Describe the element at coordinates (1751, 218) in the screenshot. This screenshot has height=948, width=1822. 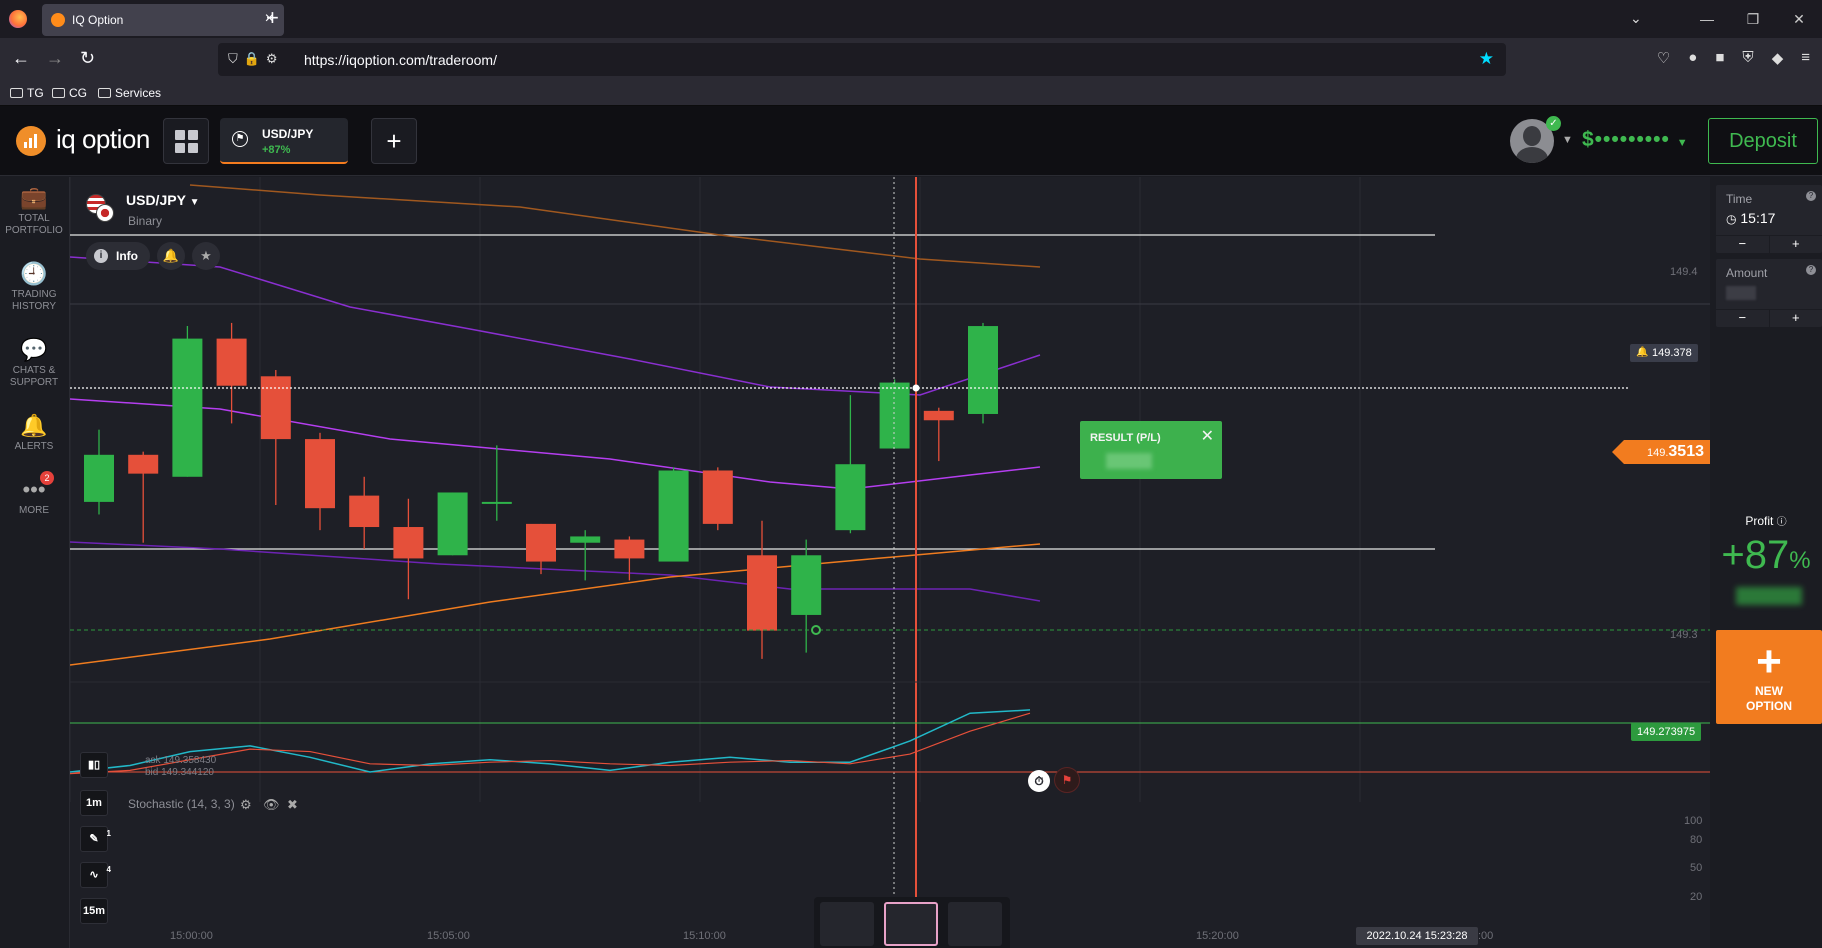
I see `time-value: ◷ 15:17` at that location.